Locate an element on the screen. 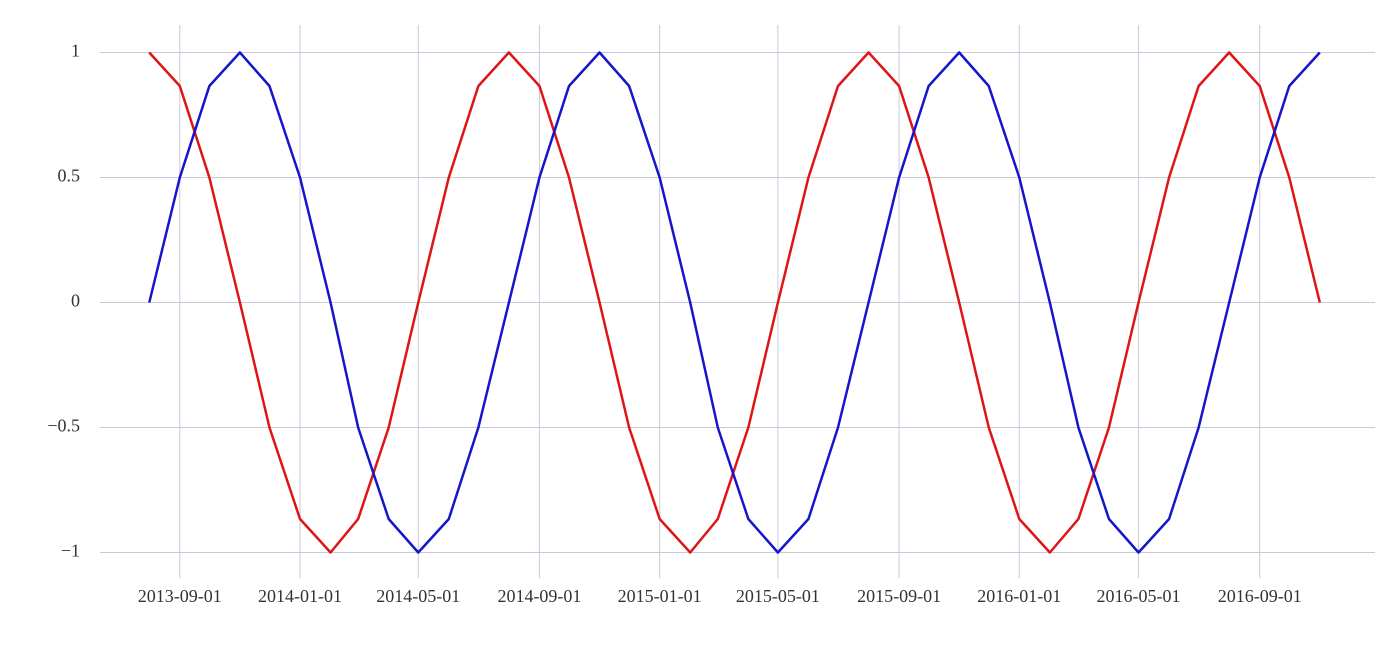  x-tick-label: 2014-01-01 is located at coordinates (300, 596).